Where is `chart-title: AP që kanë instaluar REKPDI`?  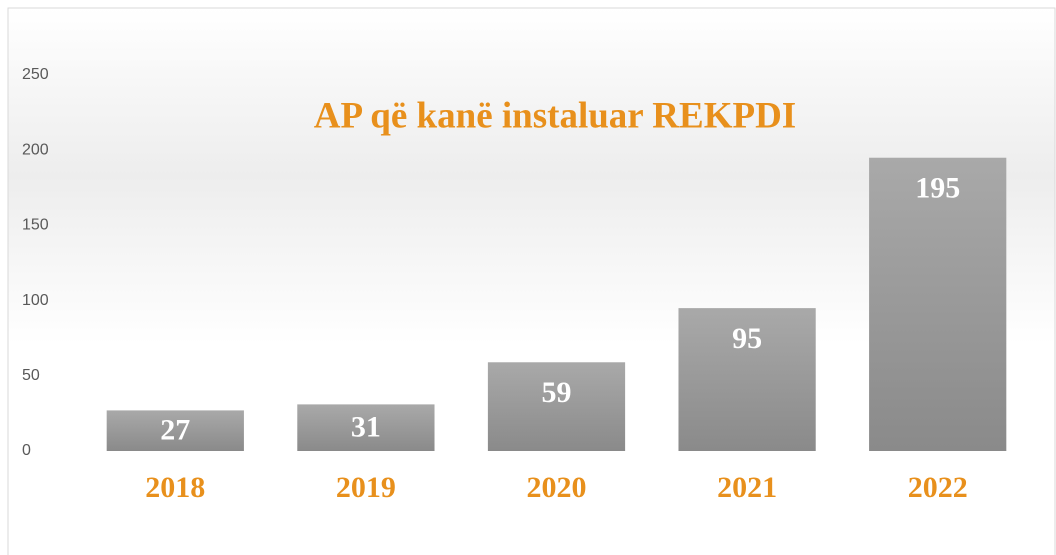
chart-title: AP që kanë instaluar REKPDI is located at coordinates (555, 115).